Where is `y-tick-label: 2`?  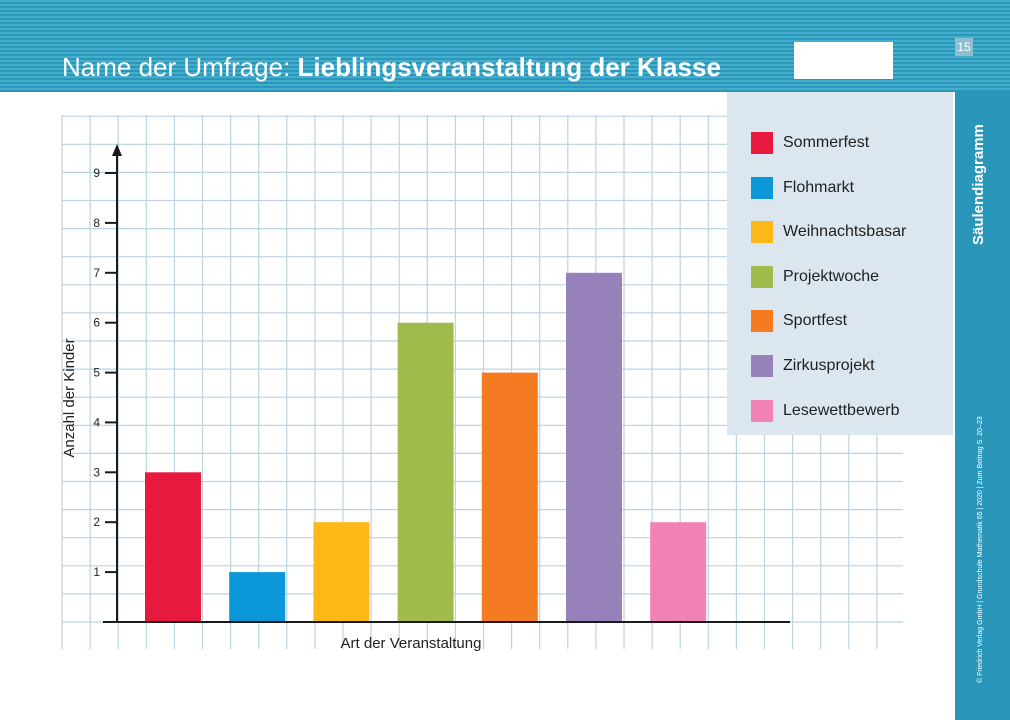 y-tick-label: 2 is located at coordinates (96, 522).